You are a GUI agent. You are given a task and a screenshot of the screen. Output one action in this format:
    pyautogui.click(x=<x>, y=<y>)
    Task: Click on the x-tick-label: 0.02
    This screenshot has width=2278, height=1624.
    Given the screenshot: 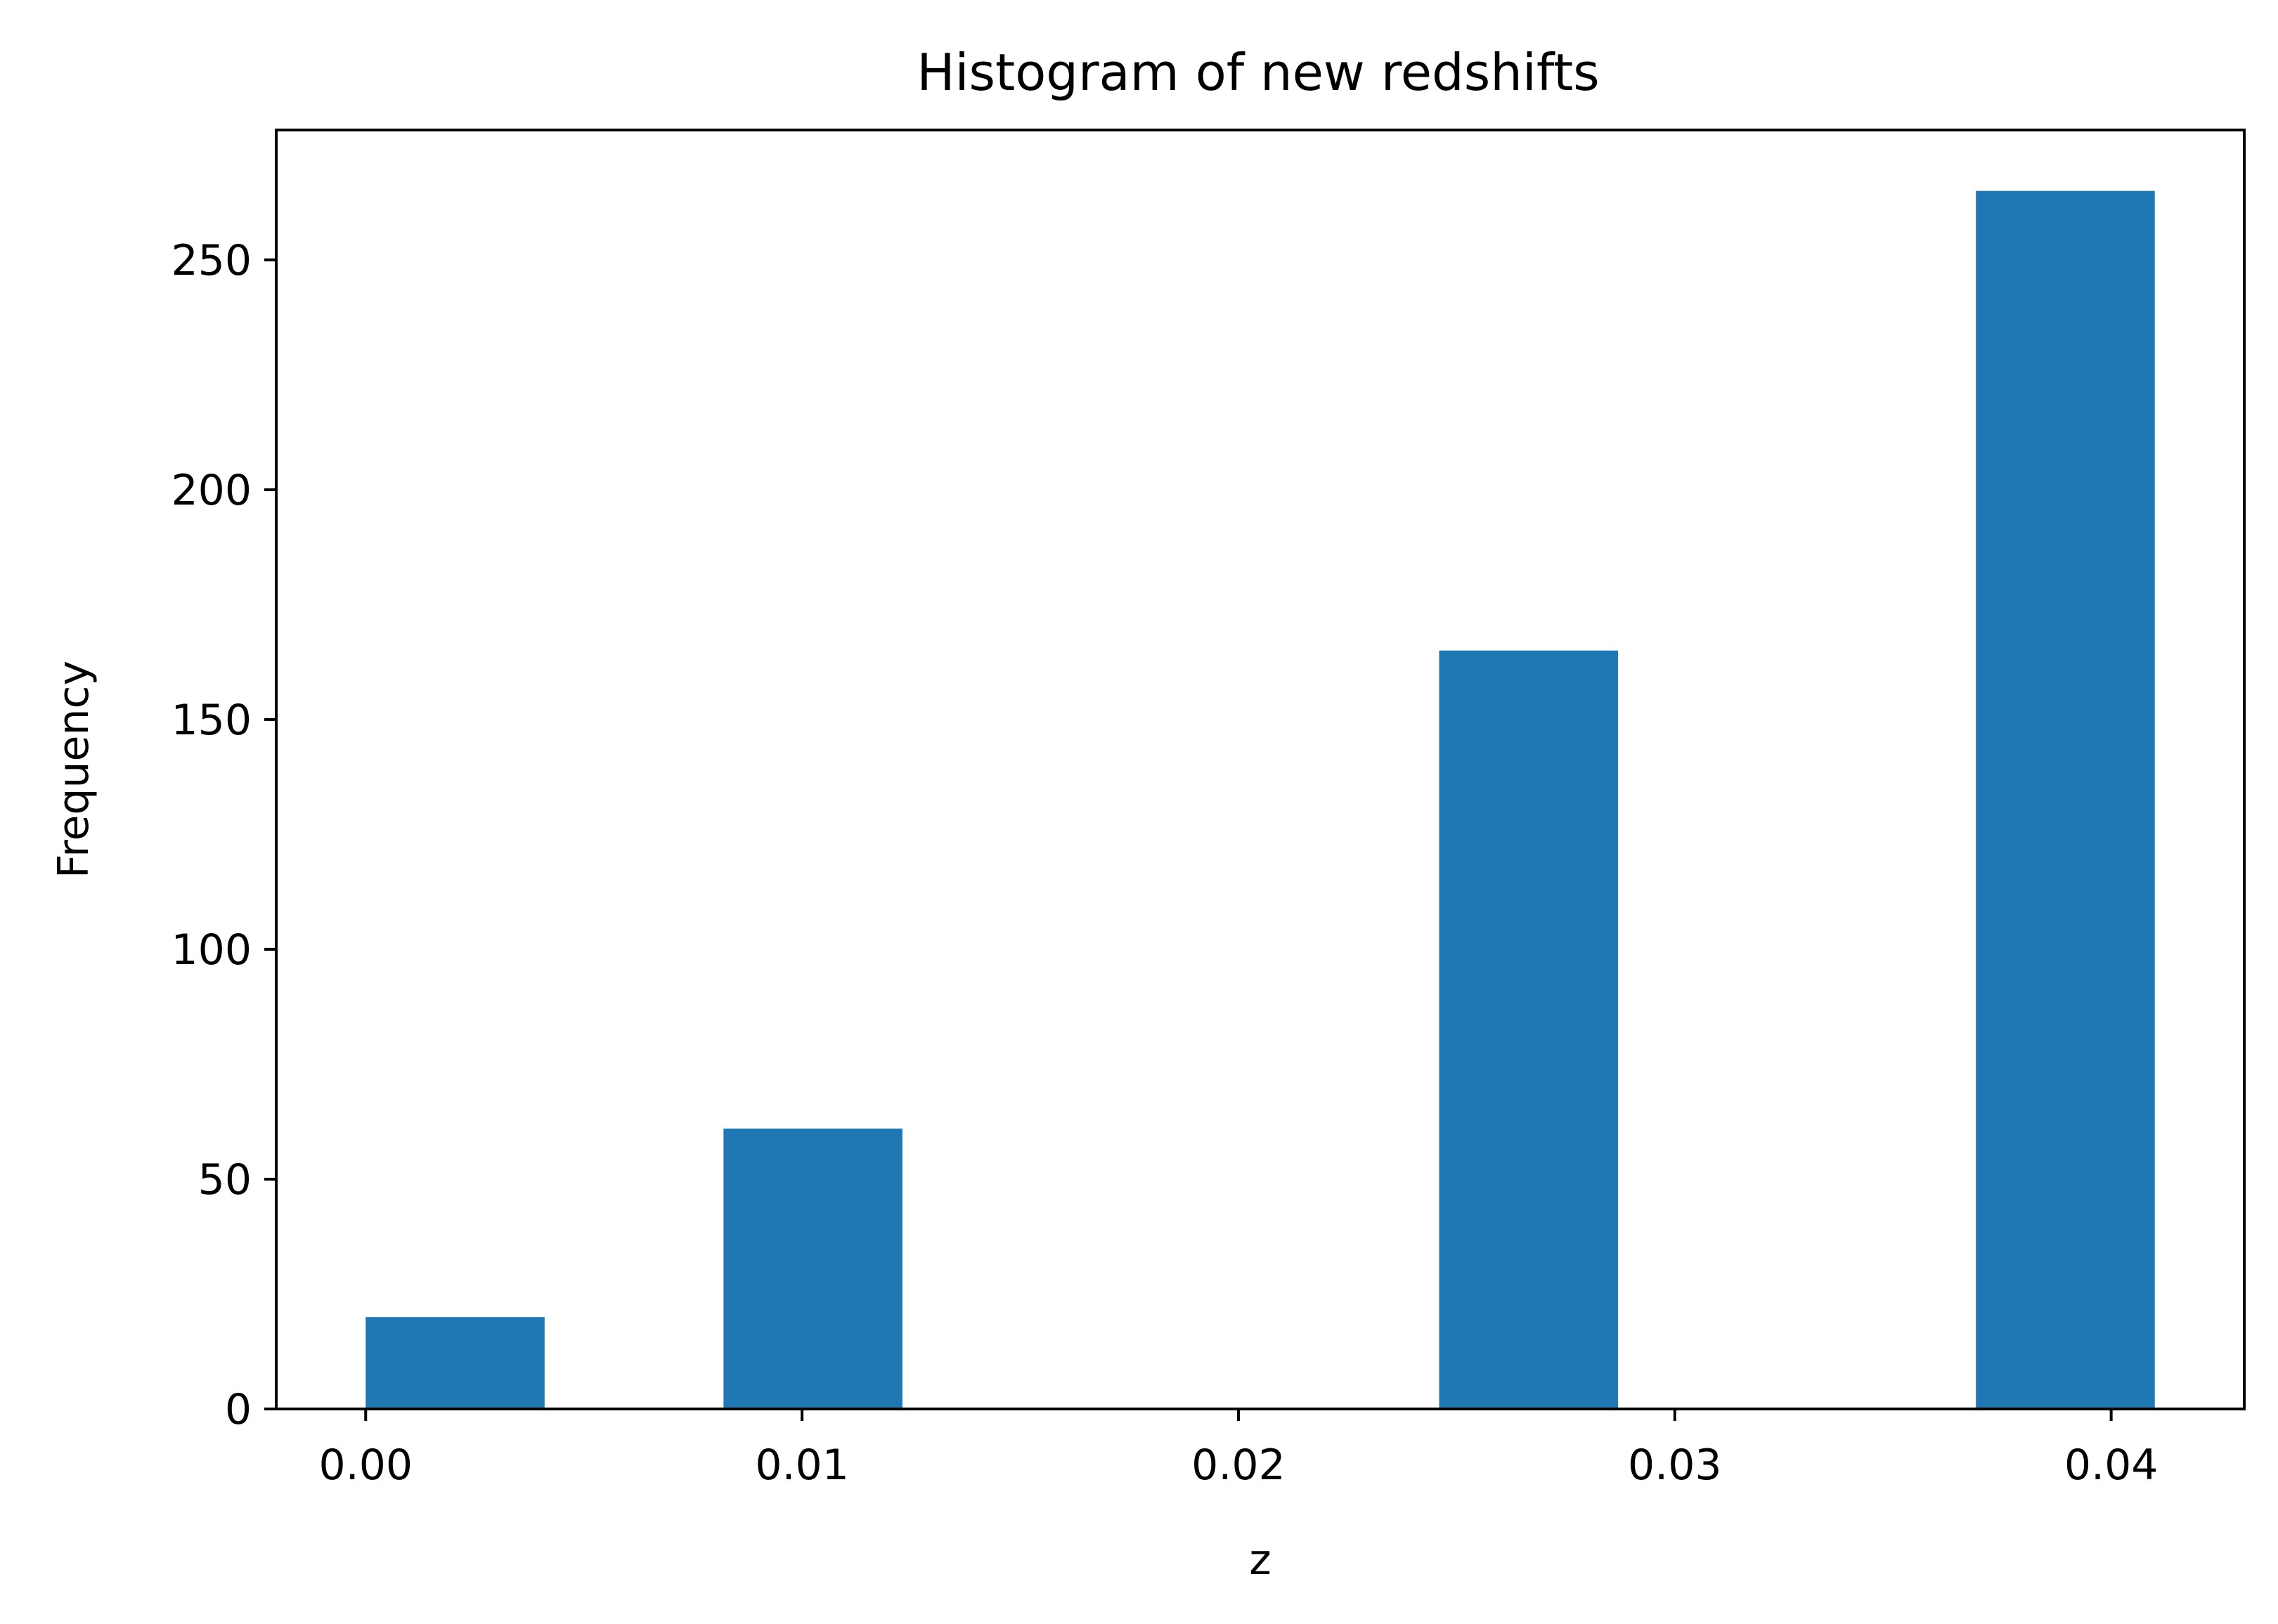 What is the action you would take?
    pyautogui.click(x=1238, y=1465)
    